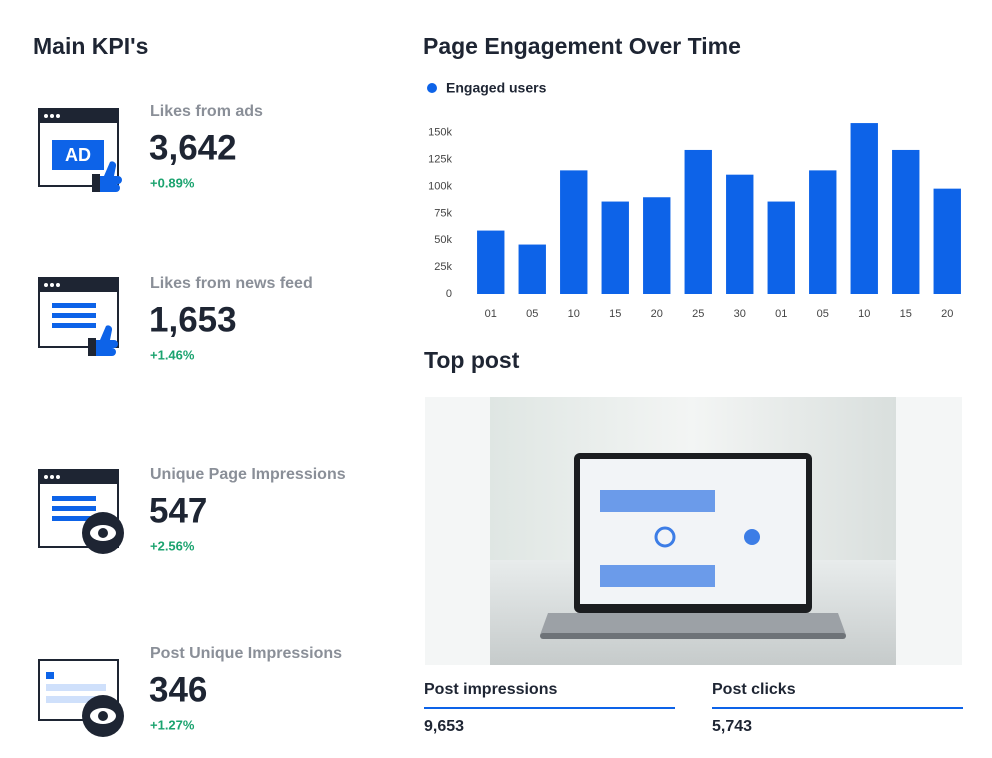 The image size is (992, 758). I want to click on kpi-value: 547, so click(178, 510).